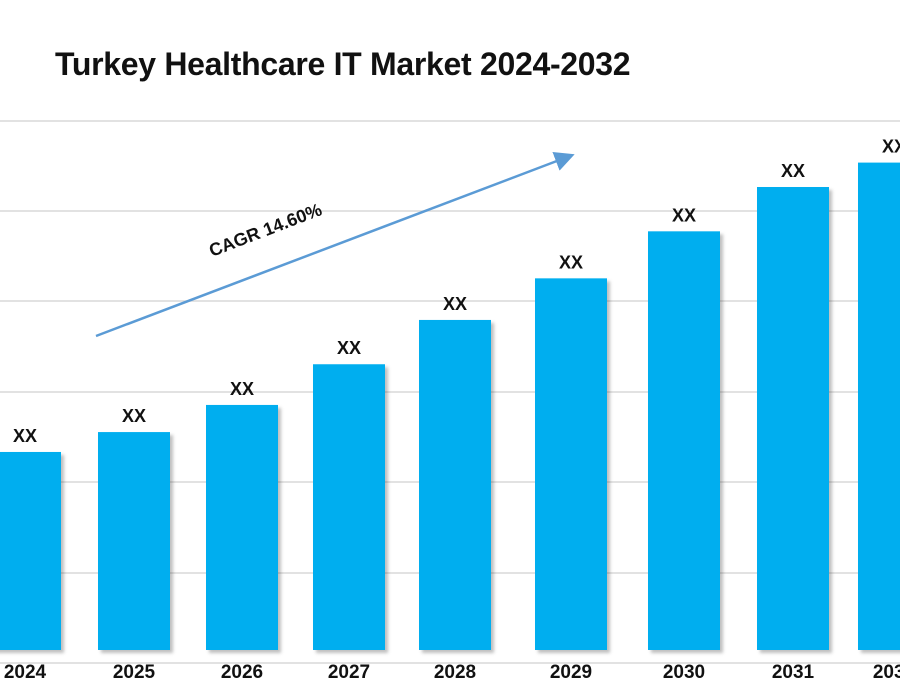 This screenshot has height=700, width=900. I want to click on x-tick-label: 2027, so click(349, 672).